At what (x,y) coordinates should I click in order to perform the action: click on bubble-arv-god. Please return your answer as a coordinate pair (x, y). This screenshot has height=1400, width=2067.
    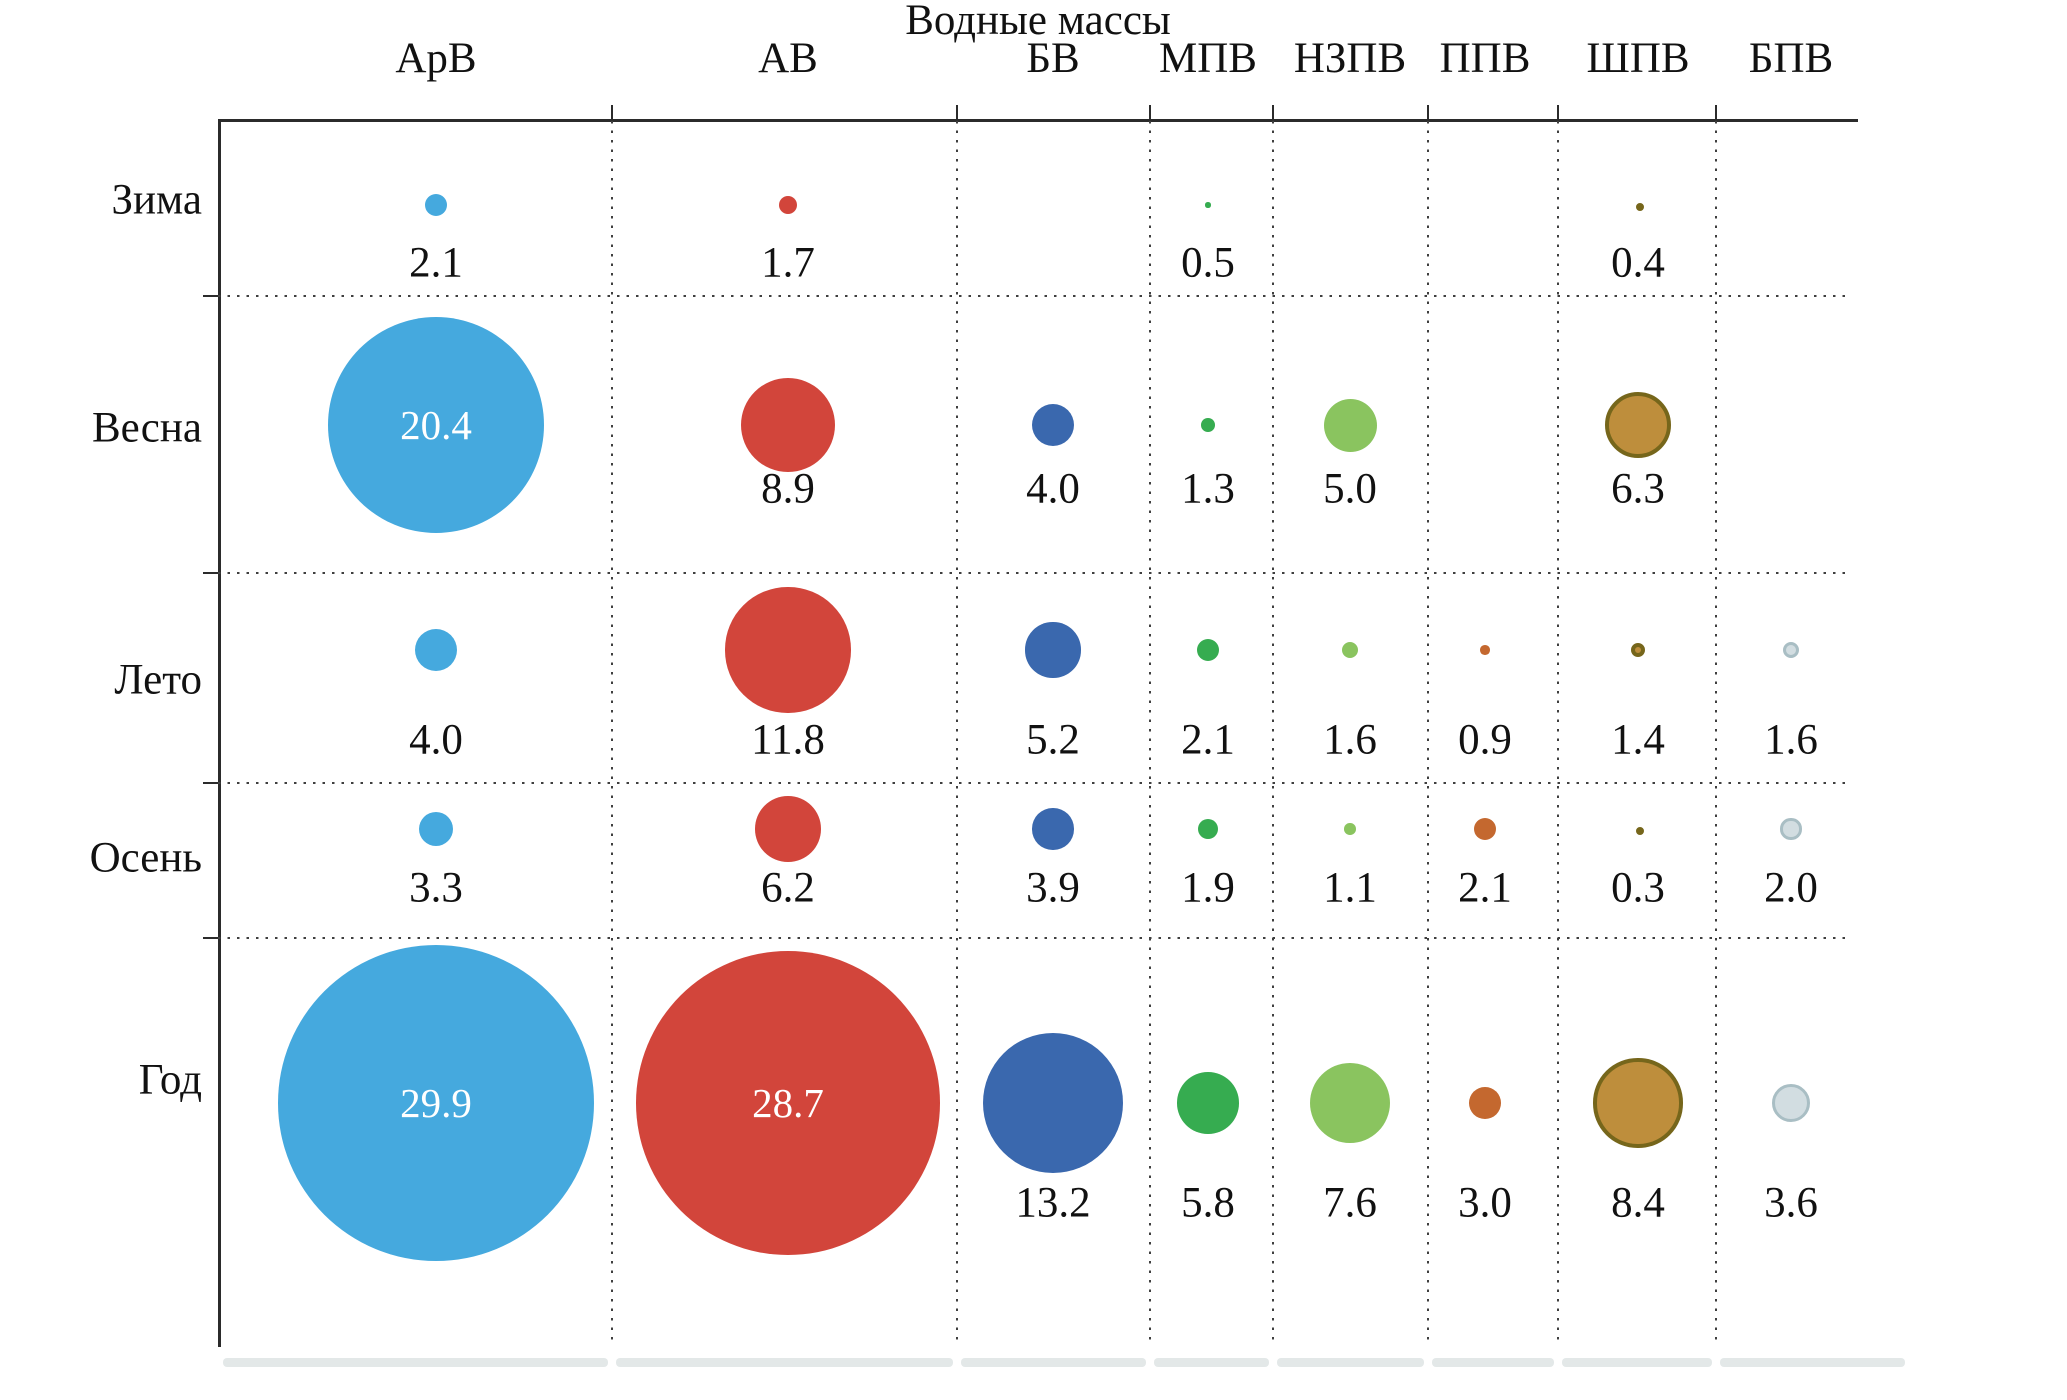
    Looking at the image, I should click on (436, 1103).